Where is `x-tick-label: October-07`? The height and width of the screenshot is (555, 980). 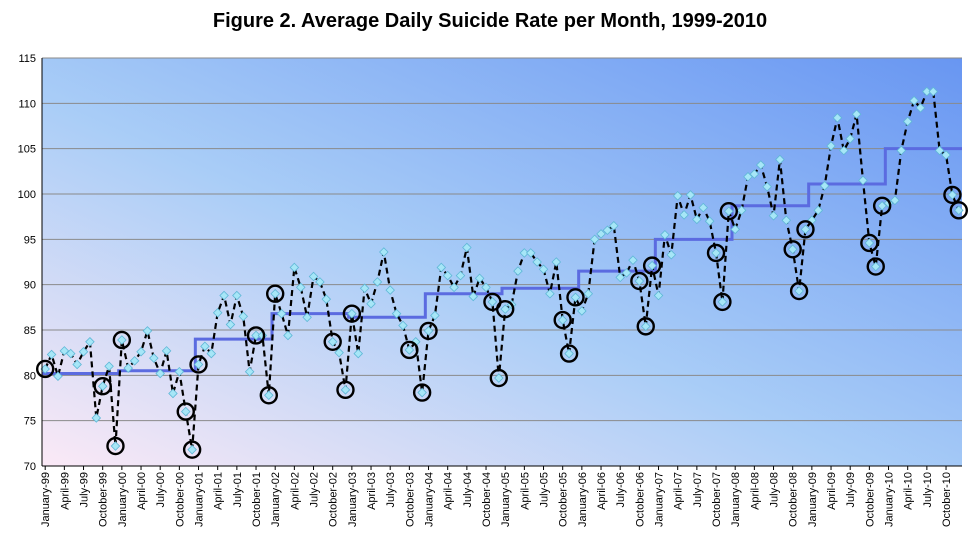 x-tick-label: October-07 is located at coordinates (717, 499).